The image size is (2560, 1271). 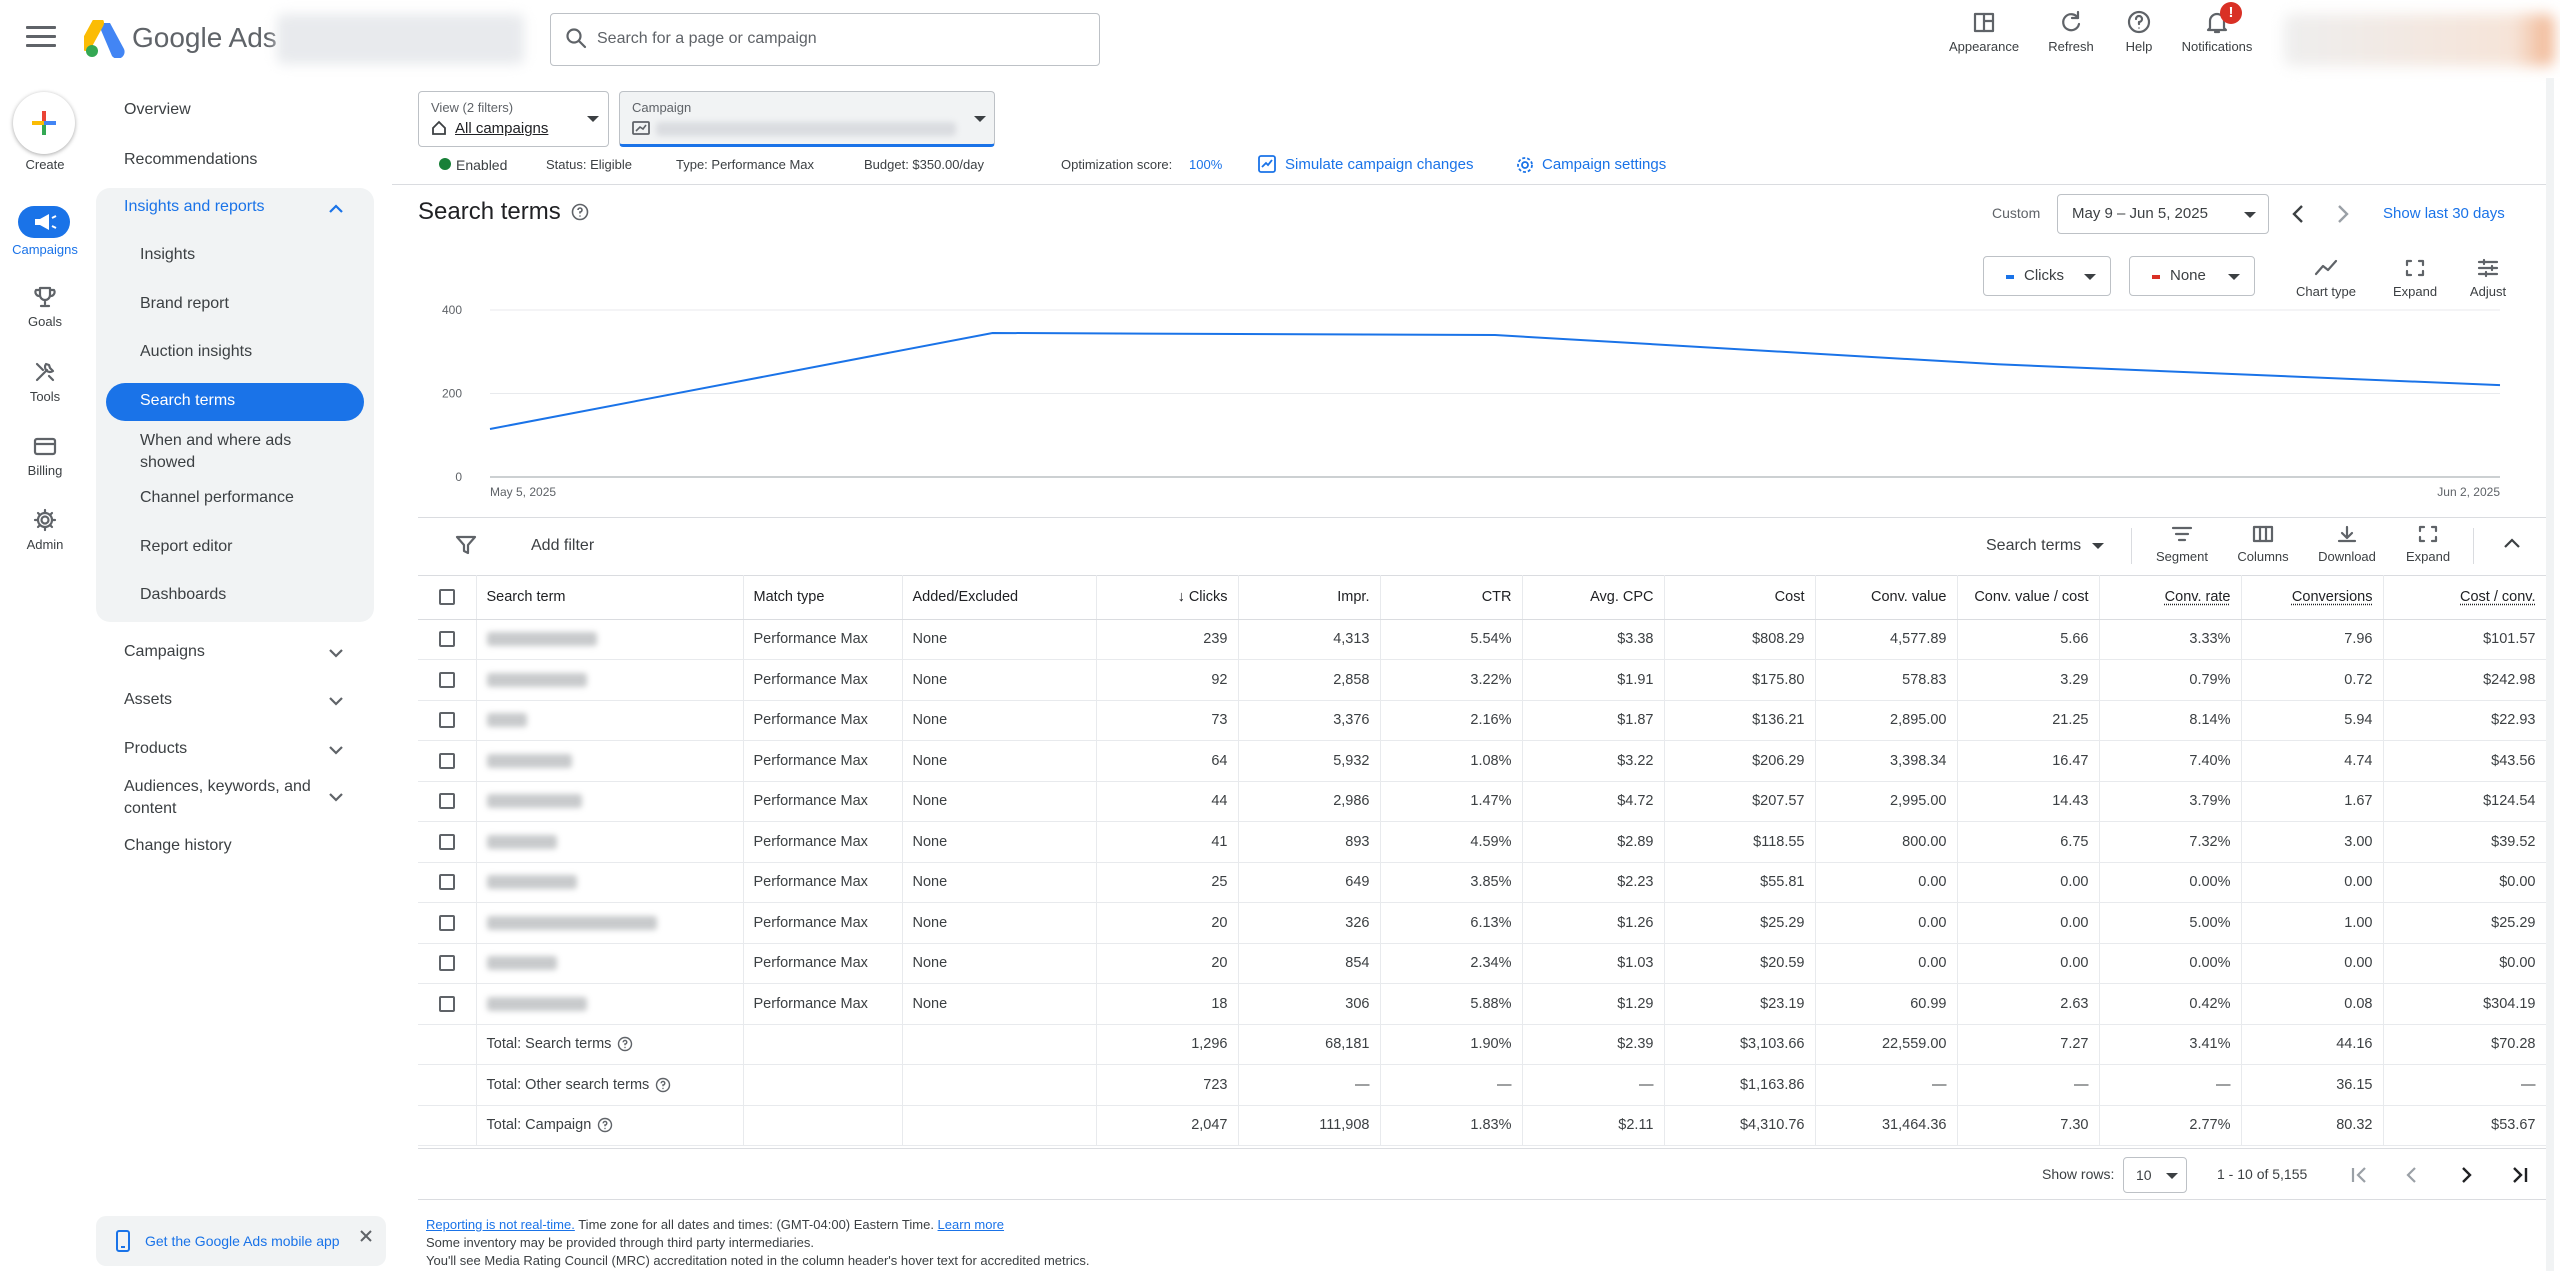 What do you see at coordinates (2415, 278) in the screenshot?
I see `chart-expand-button: Expand` at bounding box center [2415, 278].